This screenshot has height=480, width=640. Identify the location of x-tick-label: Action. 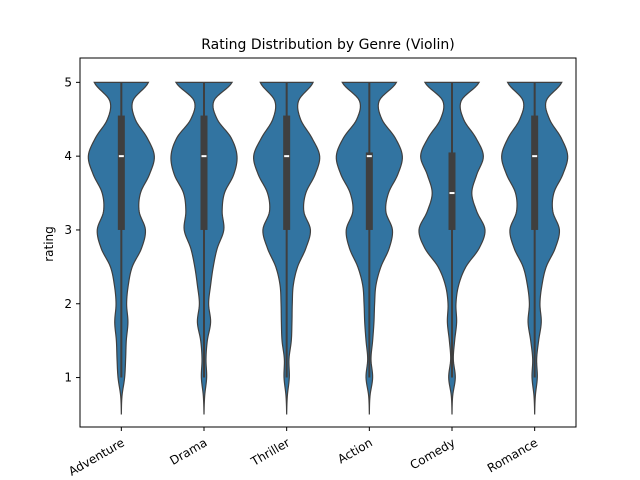
(355, 450).